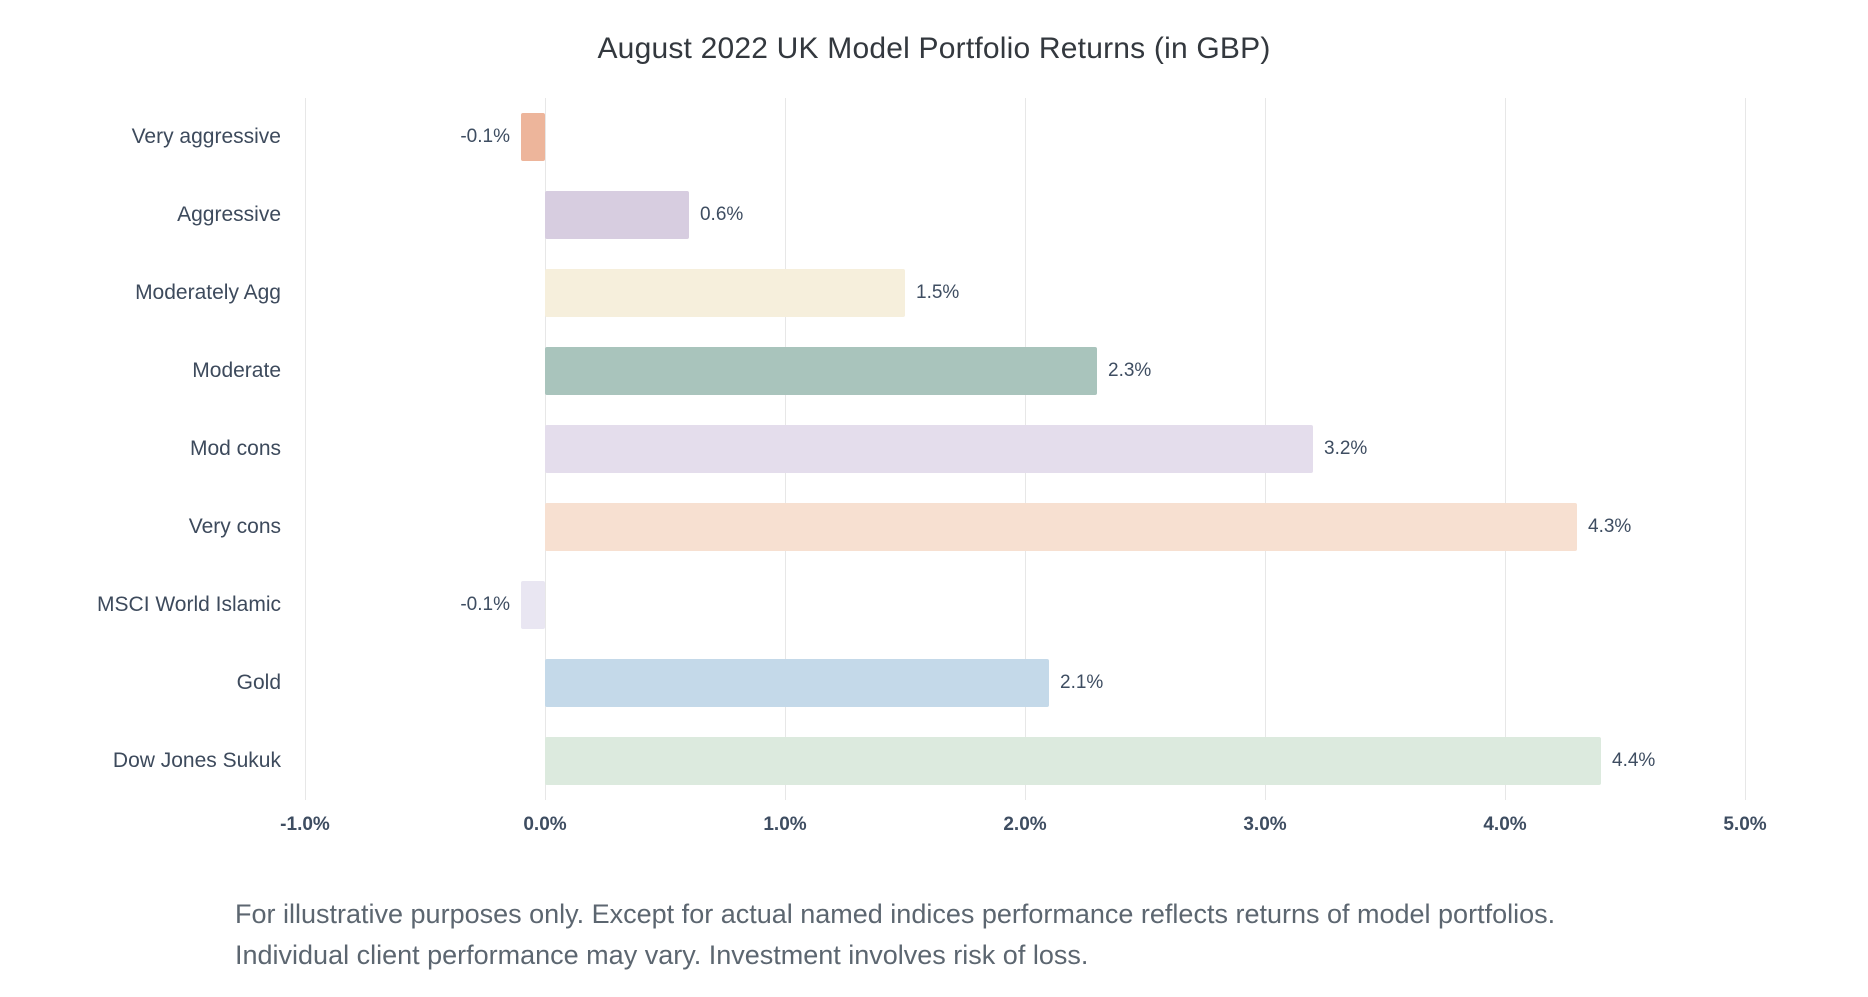  Describe the element at coordinates (721, 214) in the screenshot. I see `bar-value-label: 0.6%` at that location.